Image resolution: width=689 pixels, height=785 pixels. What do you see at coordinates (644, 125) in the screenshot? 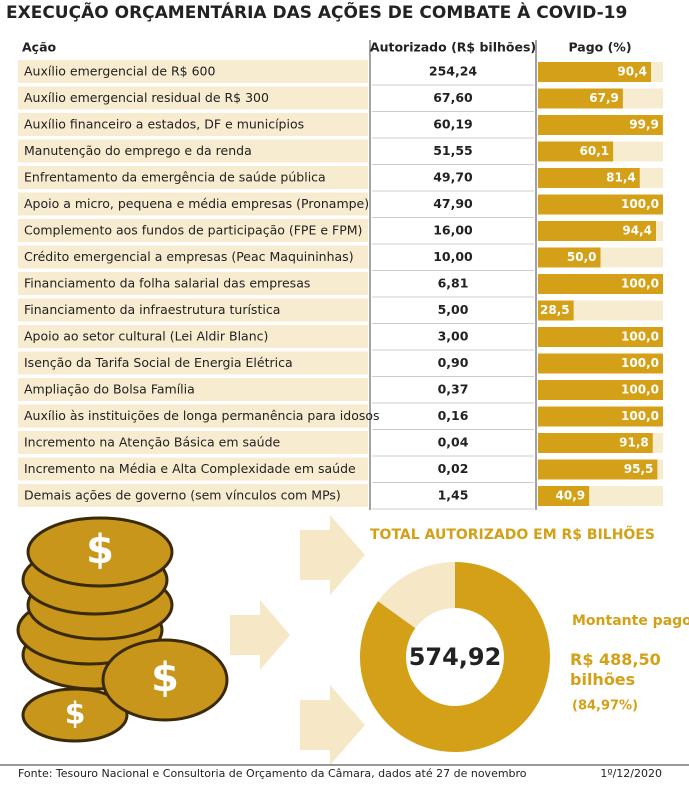
I see `paid-label: 99,9` at bounding box center [644, 125].